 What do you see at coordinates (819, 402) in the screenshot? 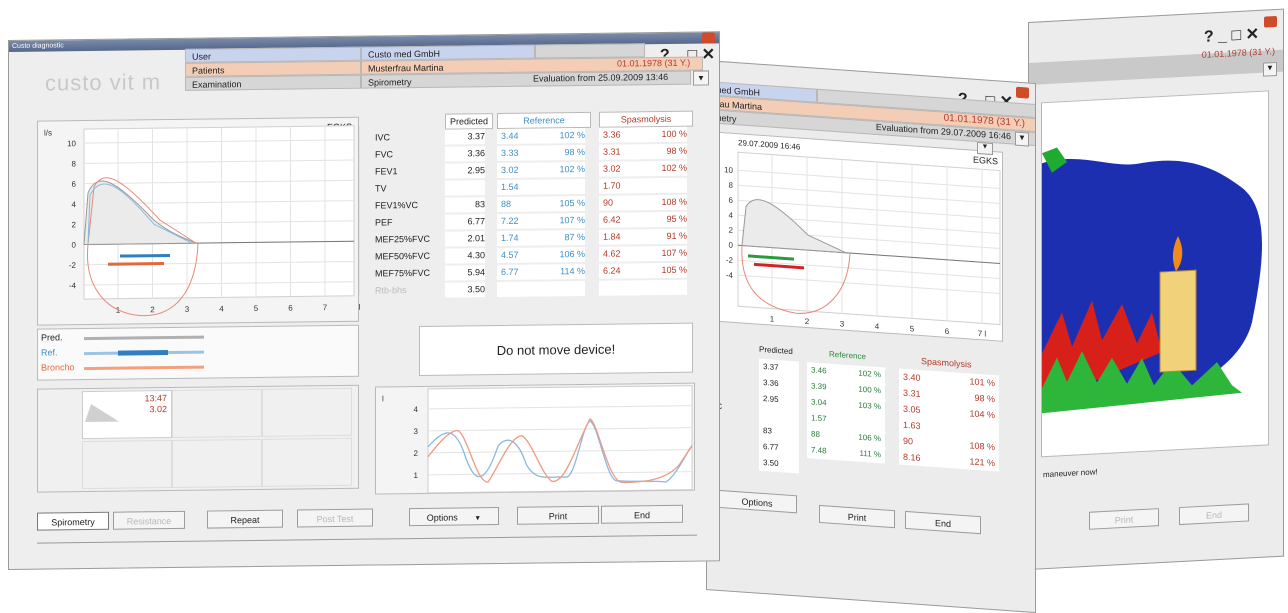
I see `reference-cell-value: 3.04` at bounding box center [819, 402].